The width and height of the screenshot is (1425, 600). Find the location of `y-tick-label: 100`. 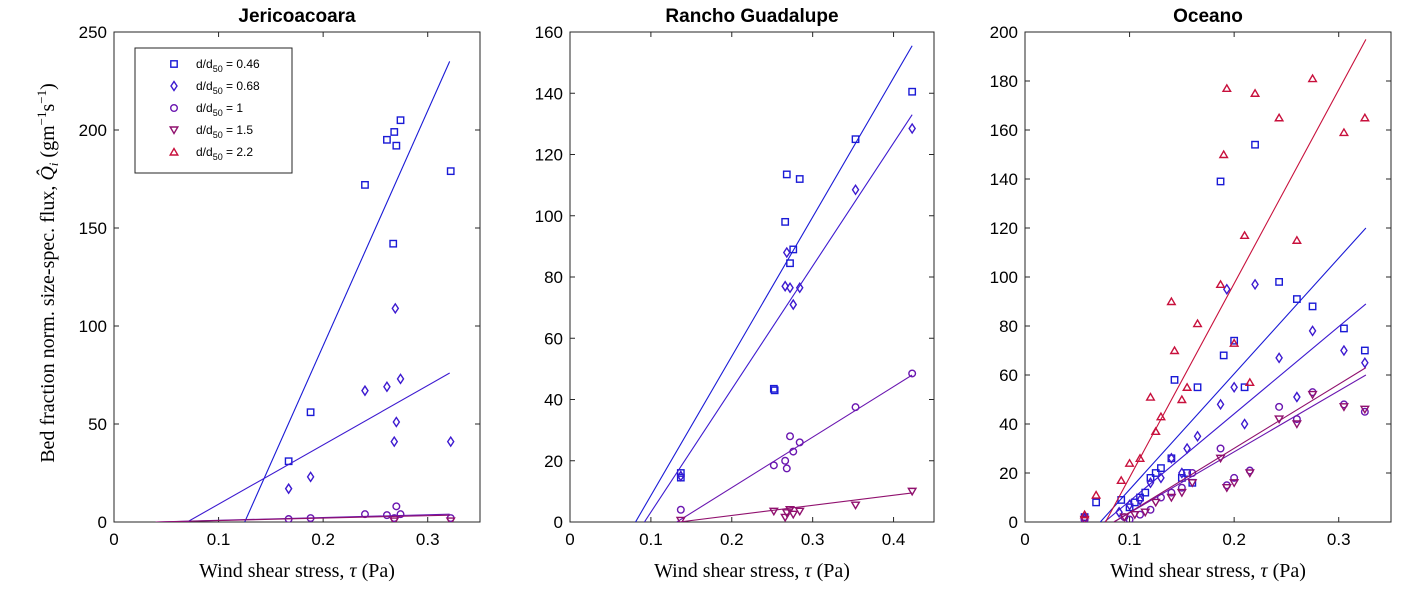

y-tick-label: 100 is located at coordinates (549, 216).